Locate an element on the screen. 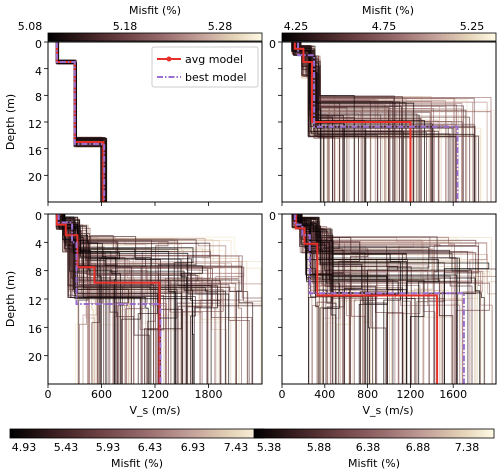  colorbar-top-left: Misfit (%) 5.08 5.18 5.28 is located at coordinates (140, 23).